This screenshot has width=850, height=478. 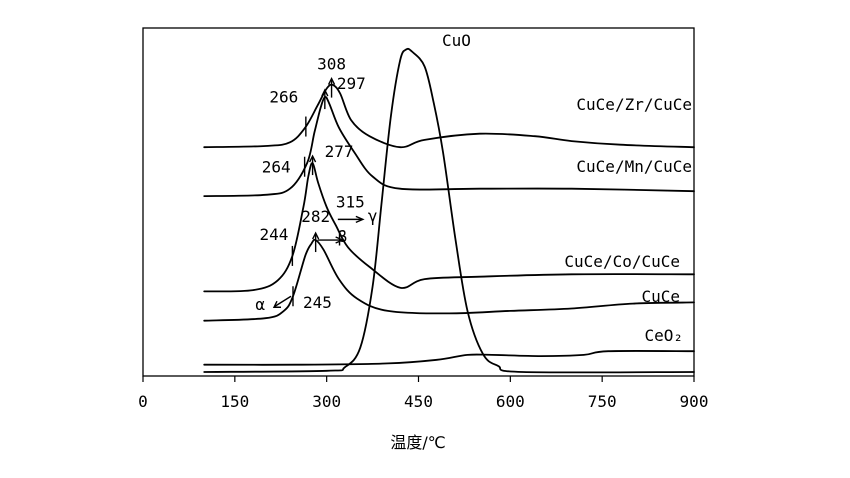 I want to click on peak-label-277-4: 277, so click(x=339, y=151).